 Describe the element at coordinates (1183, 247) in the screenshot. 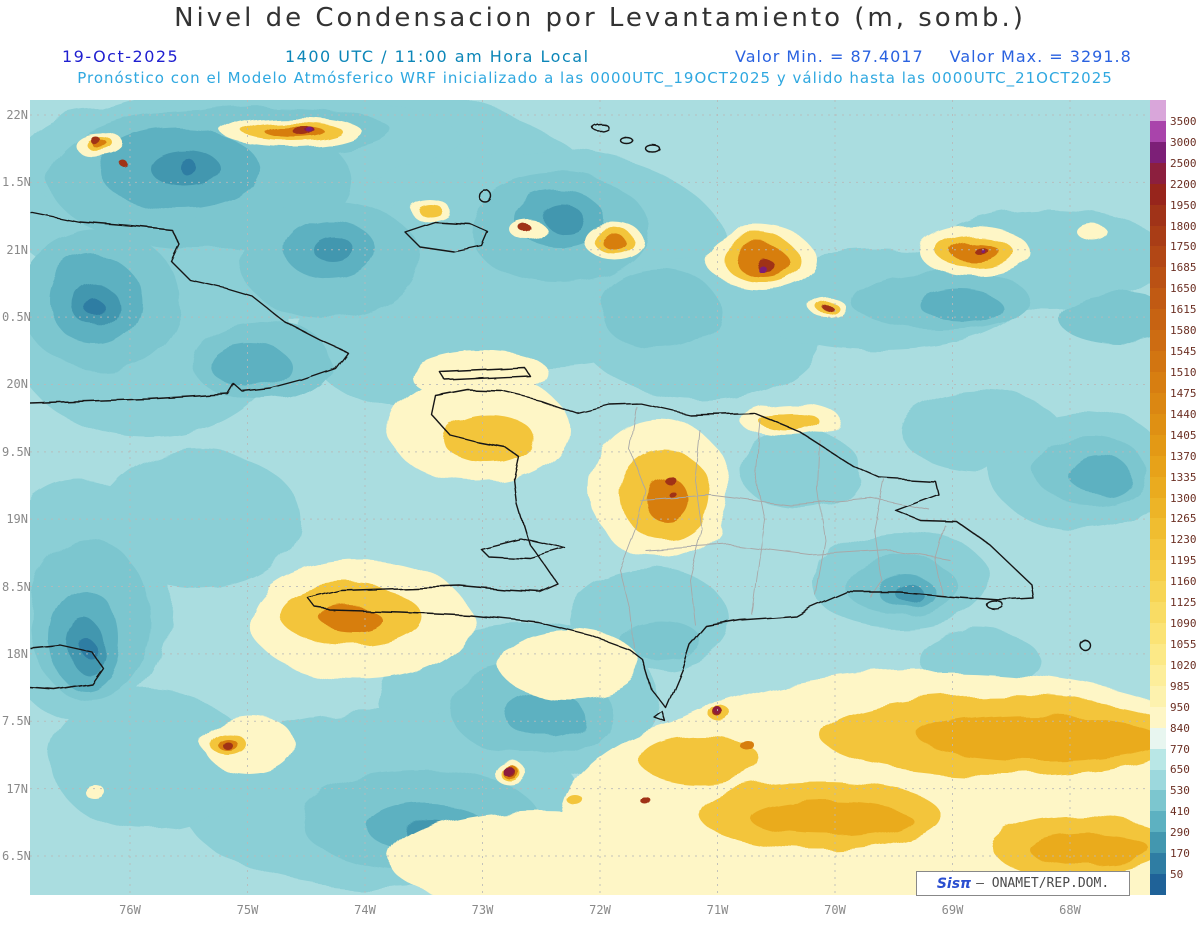

I see `colorbar-tick-label: 1750` at that location.